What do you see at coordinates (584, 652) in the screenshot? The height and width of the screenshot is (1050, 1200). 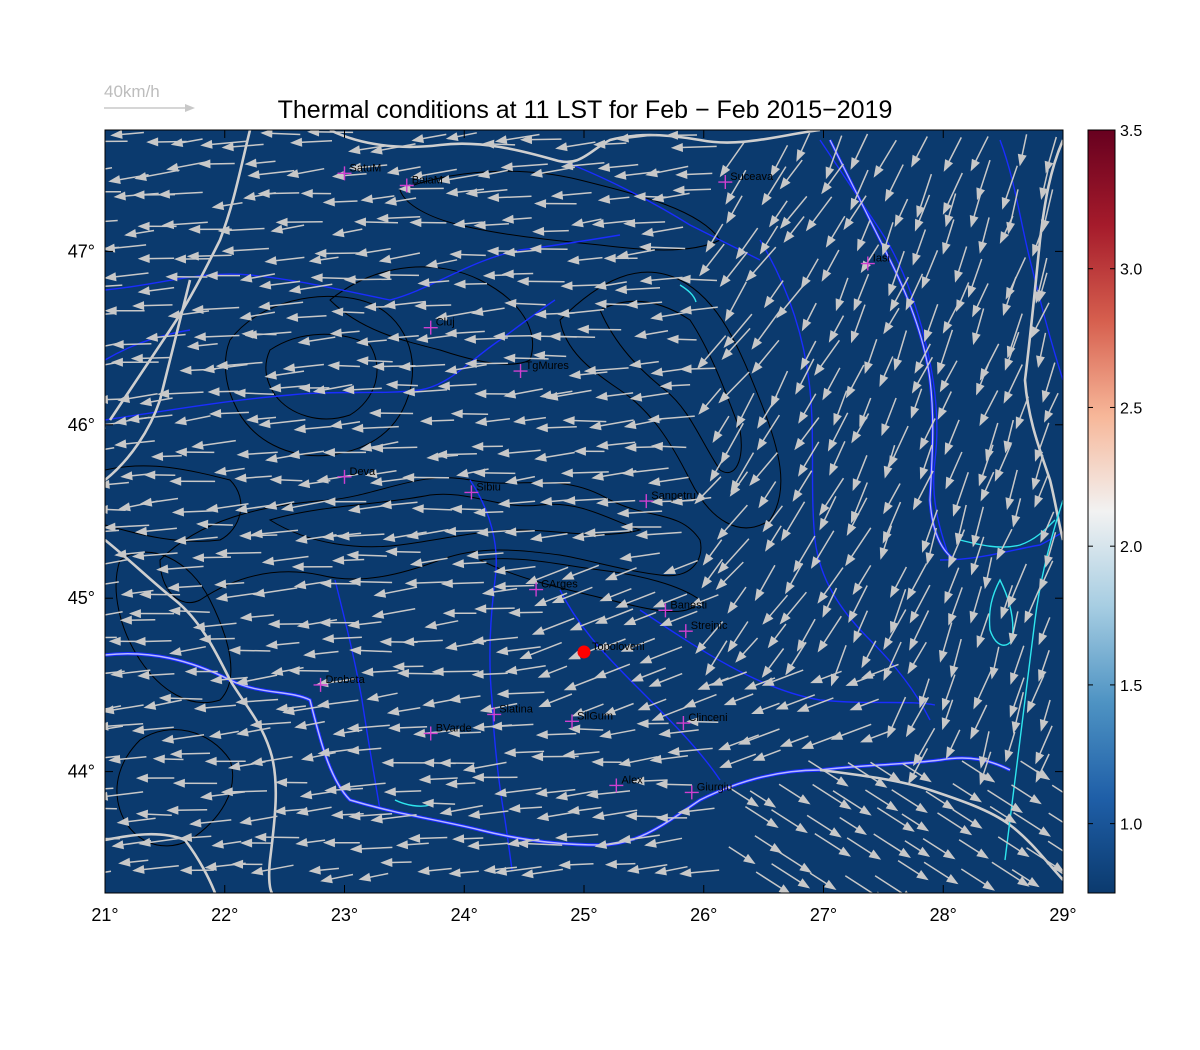 I see `highlight-dot-icon` at bounding box center [584, 652].